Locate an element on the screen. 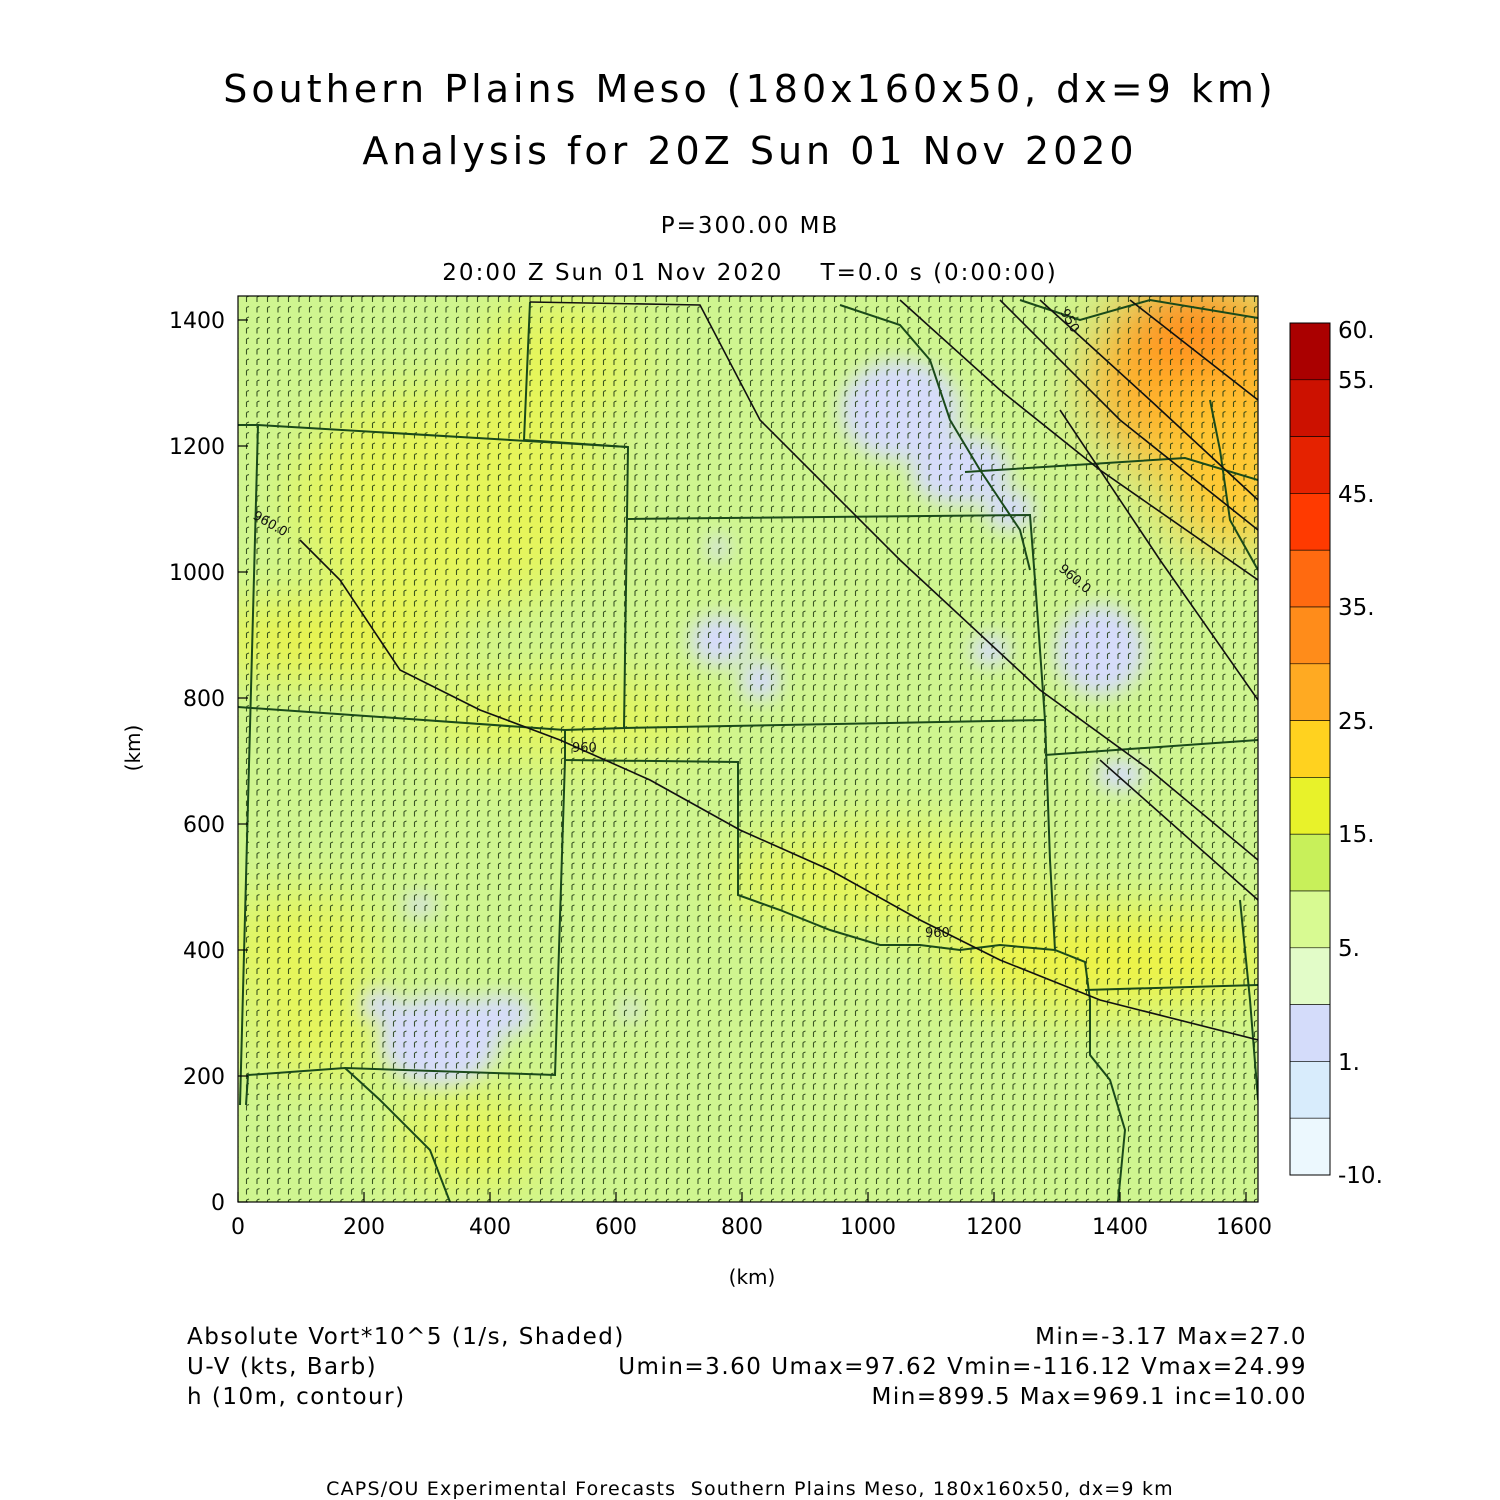 The width and height of the screenshot is (1500, 1500). x-tick-labels: 0 200 400 600 800 1000 1200 1400 1600 is located at coordinates (751, 1227).